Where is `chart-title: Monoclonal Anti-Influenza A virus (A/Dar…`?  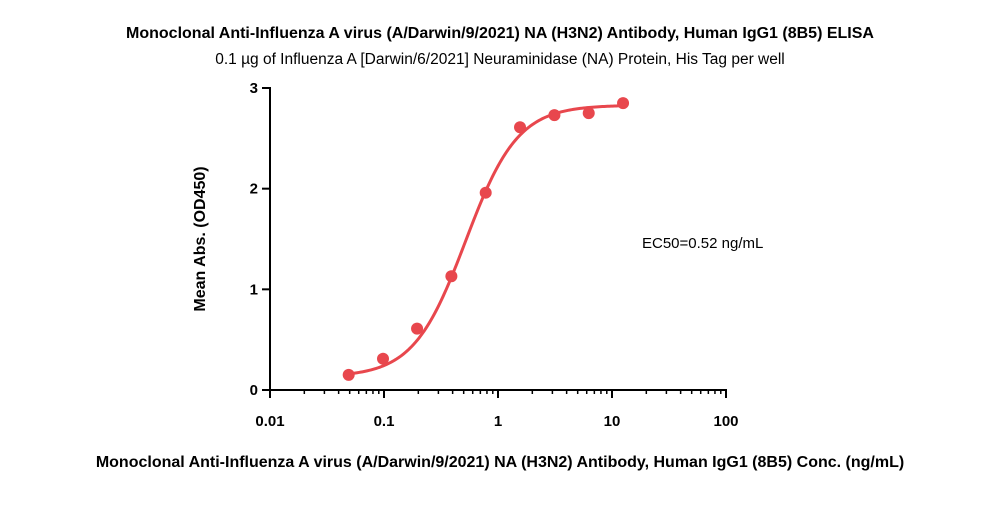 chart-title: Monoclonal Anti-Influenza A virus (A/Dar… is located at coordinates (500, 33).